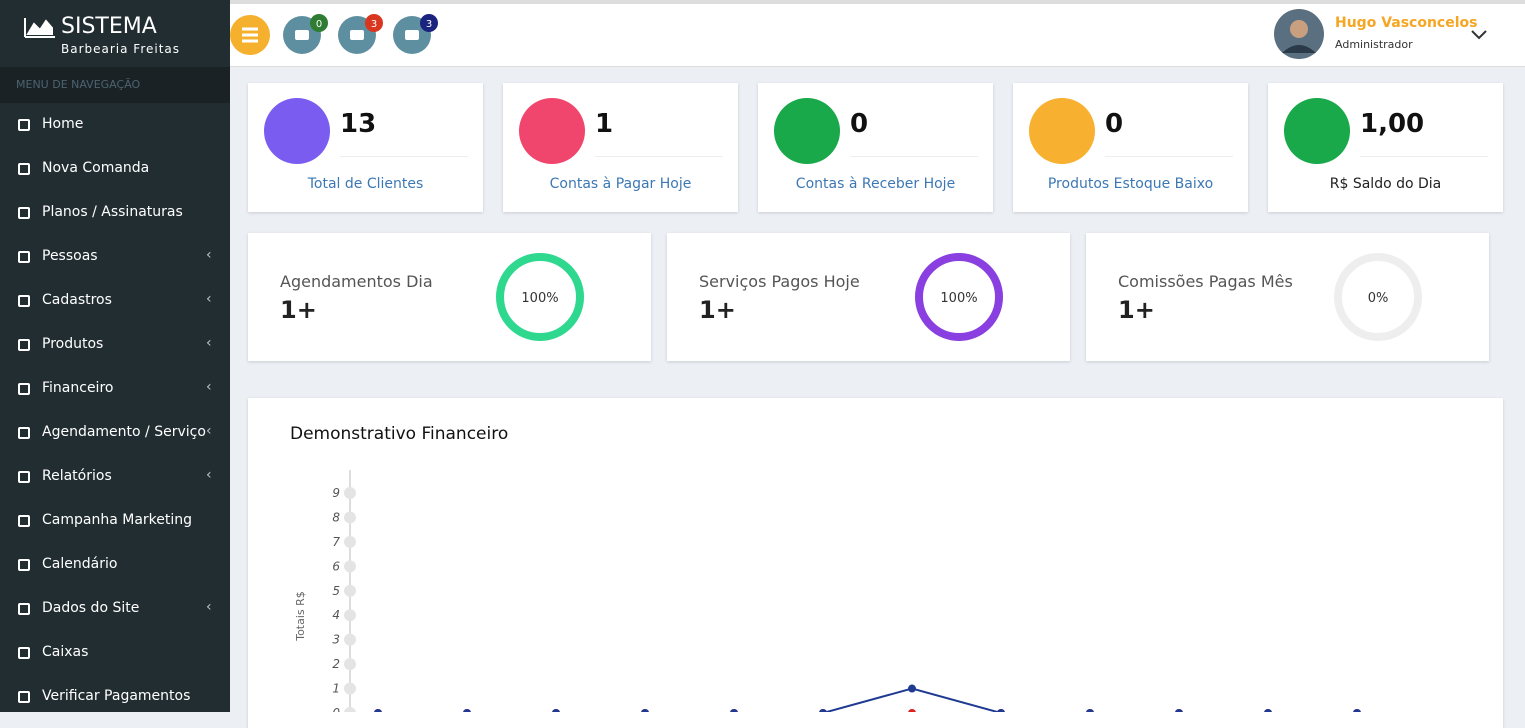 This screenshot has height=728, width=1525. Describe the element at coordinates (1287, 297) in the screenshot. I see `progress-card: Comissões Pagas Mês 1+ 0%` at that location.